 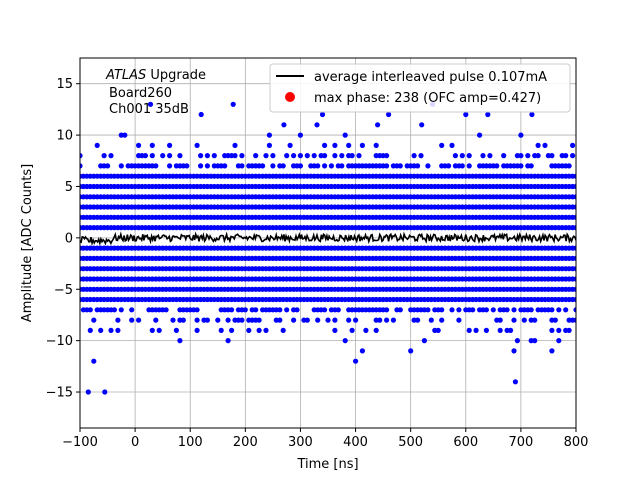 I want to click on annotation-line3: Ch001 35dB, so click(x=149, y=109).